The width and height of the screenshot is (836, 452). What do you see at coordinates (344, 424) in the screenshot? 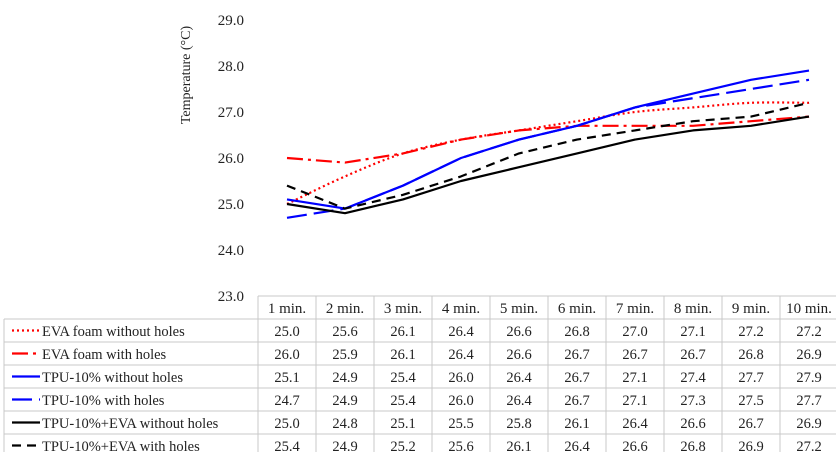
I see `data-table-cell: 24.8` at bounding box center [344, 424].